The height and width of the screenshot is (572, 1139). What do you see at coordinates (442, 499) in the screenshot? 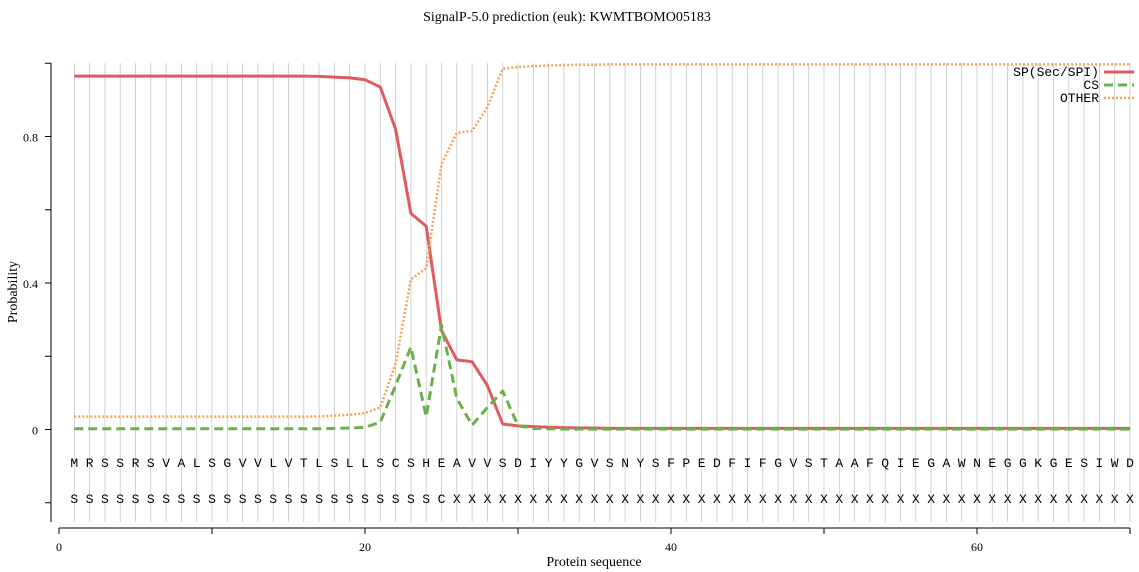
I see `annotation-label: C` at bounding box center [442, 499].